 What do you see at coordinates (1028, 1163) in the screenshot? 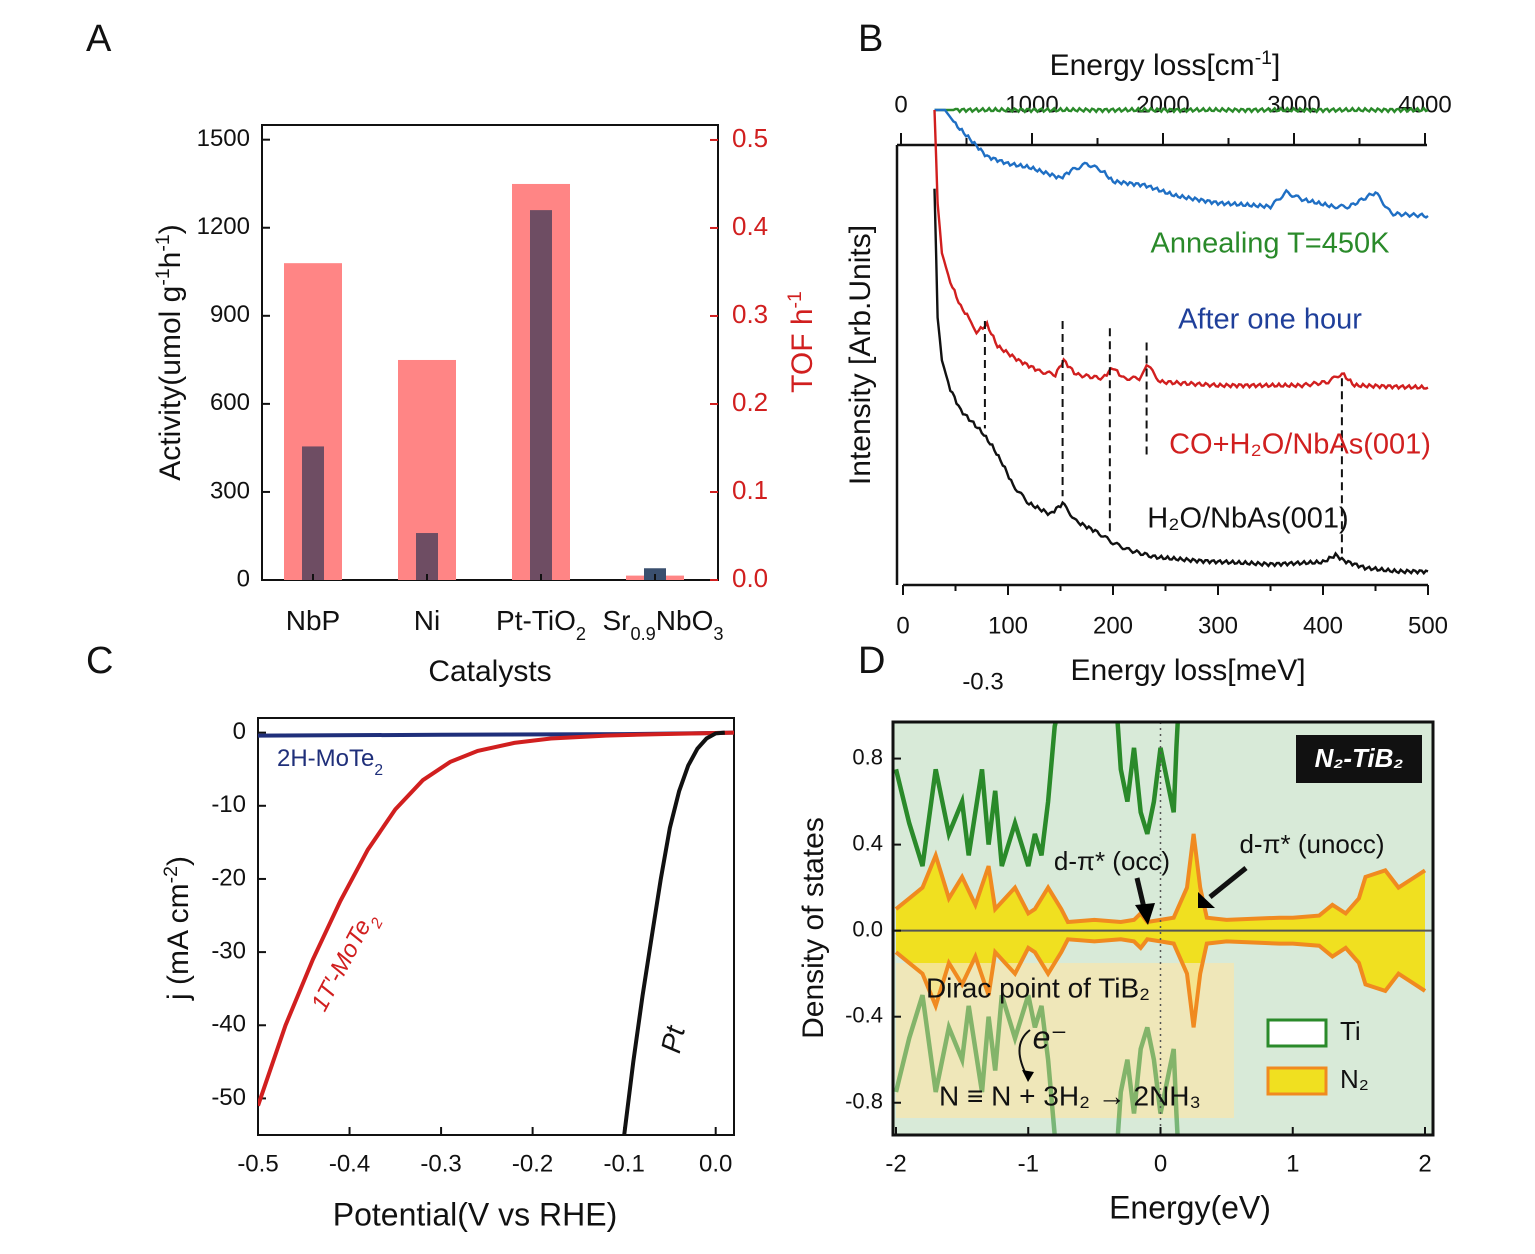
I see `x-tick-label: -1` at bounding box center [1028, 1163].